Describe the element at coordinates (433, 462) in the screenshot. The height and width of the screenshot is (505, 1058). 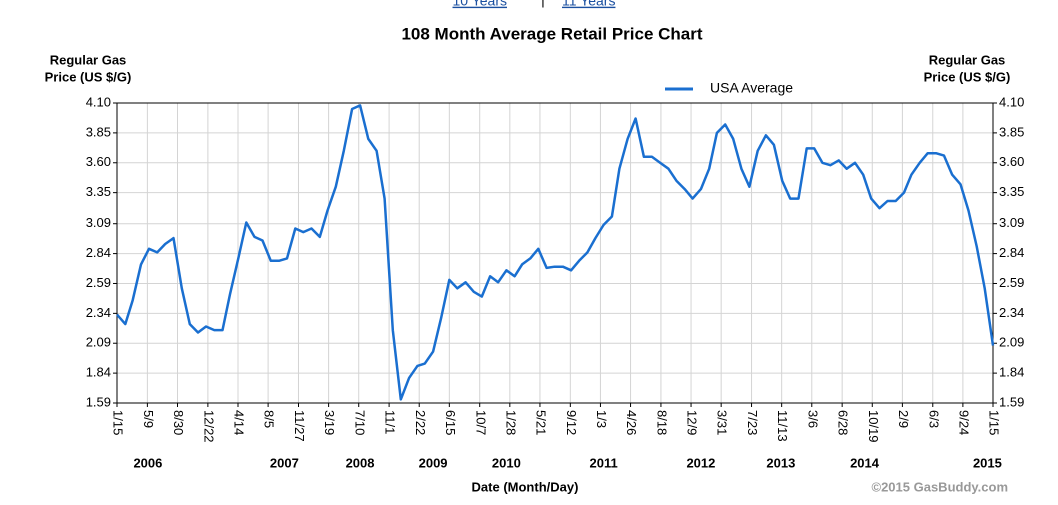
I see `year-label: 2009` at that location.